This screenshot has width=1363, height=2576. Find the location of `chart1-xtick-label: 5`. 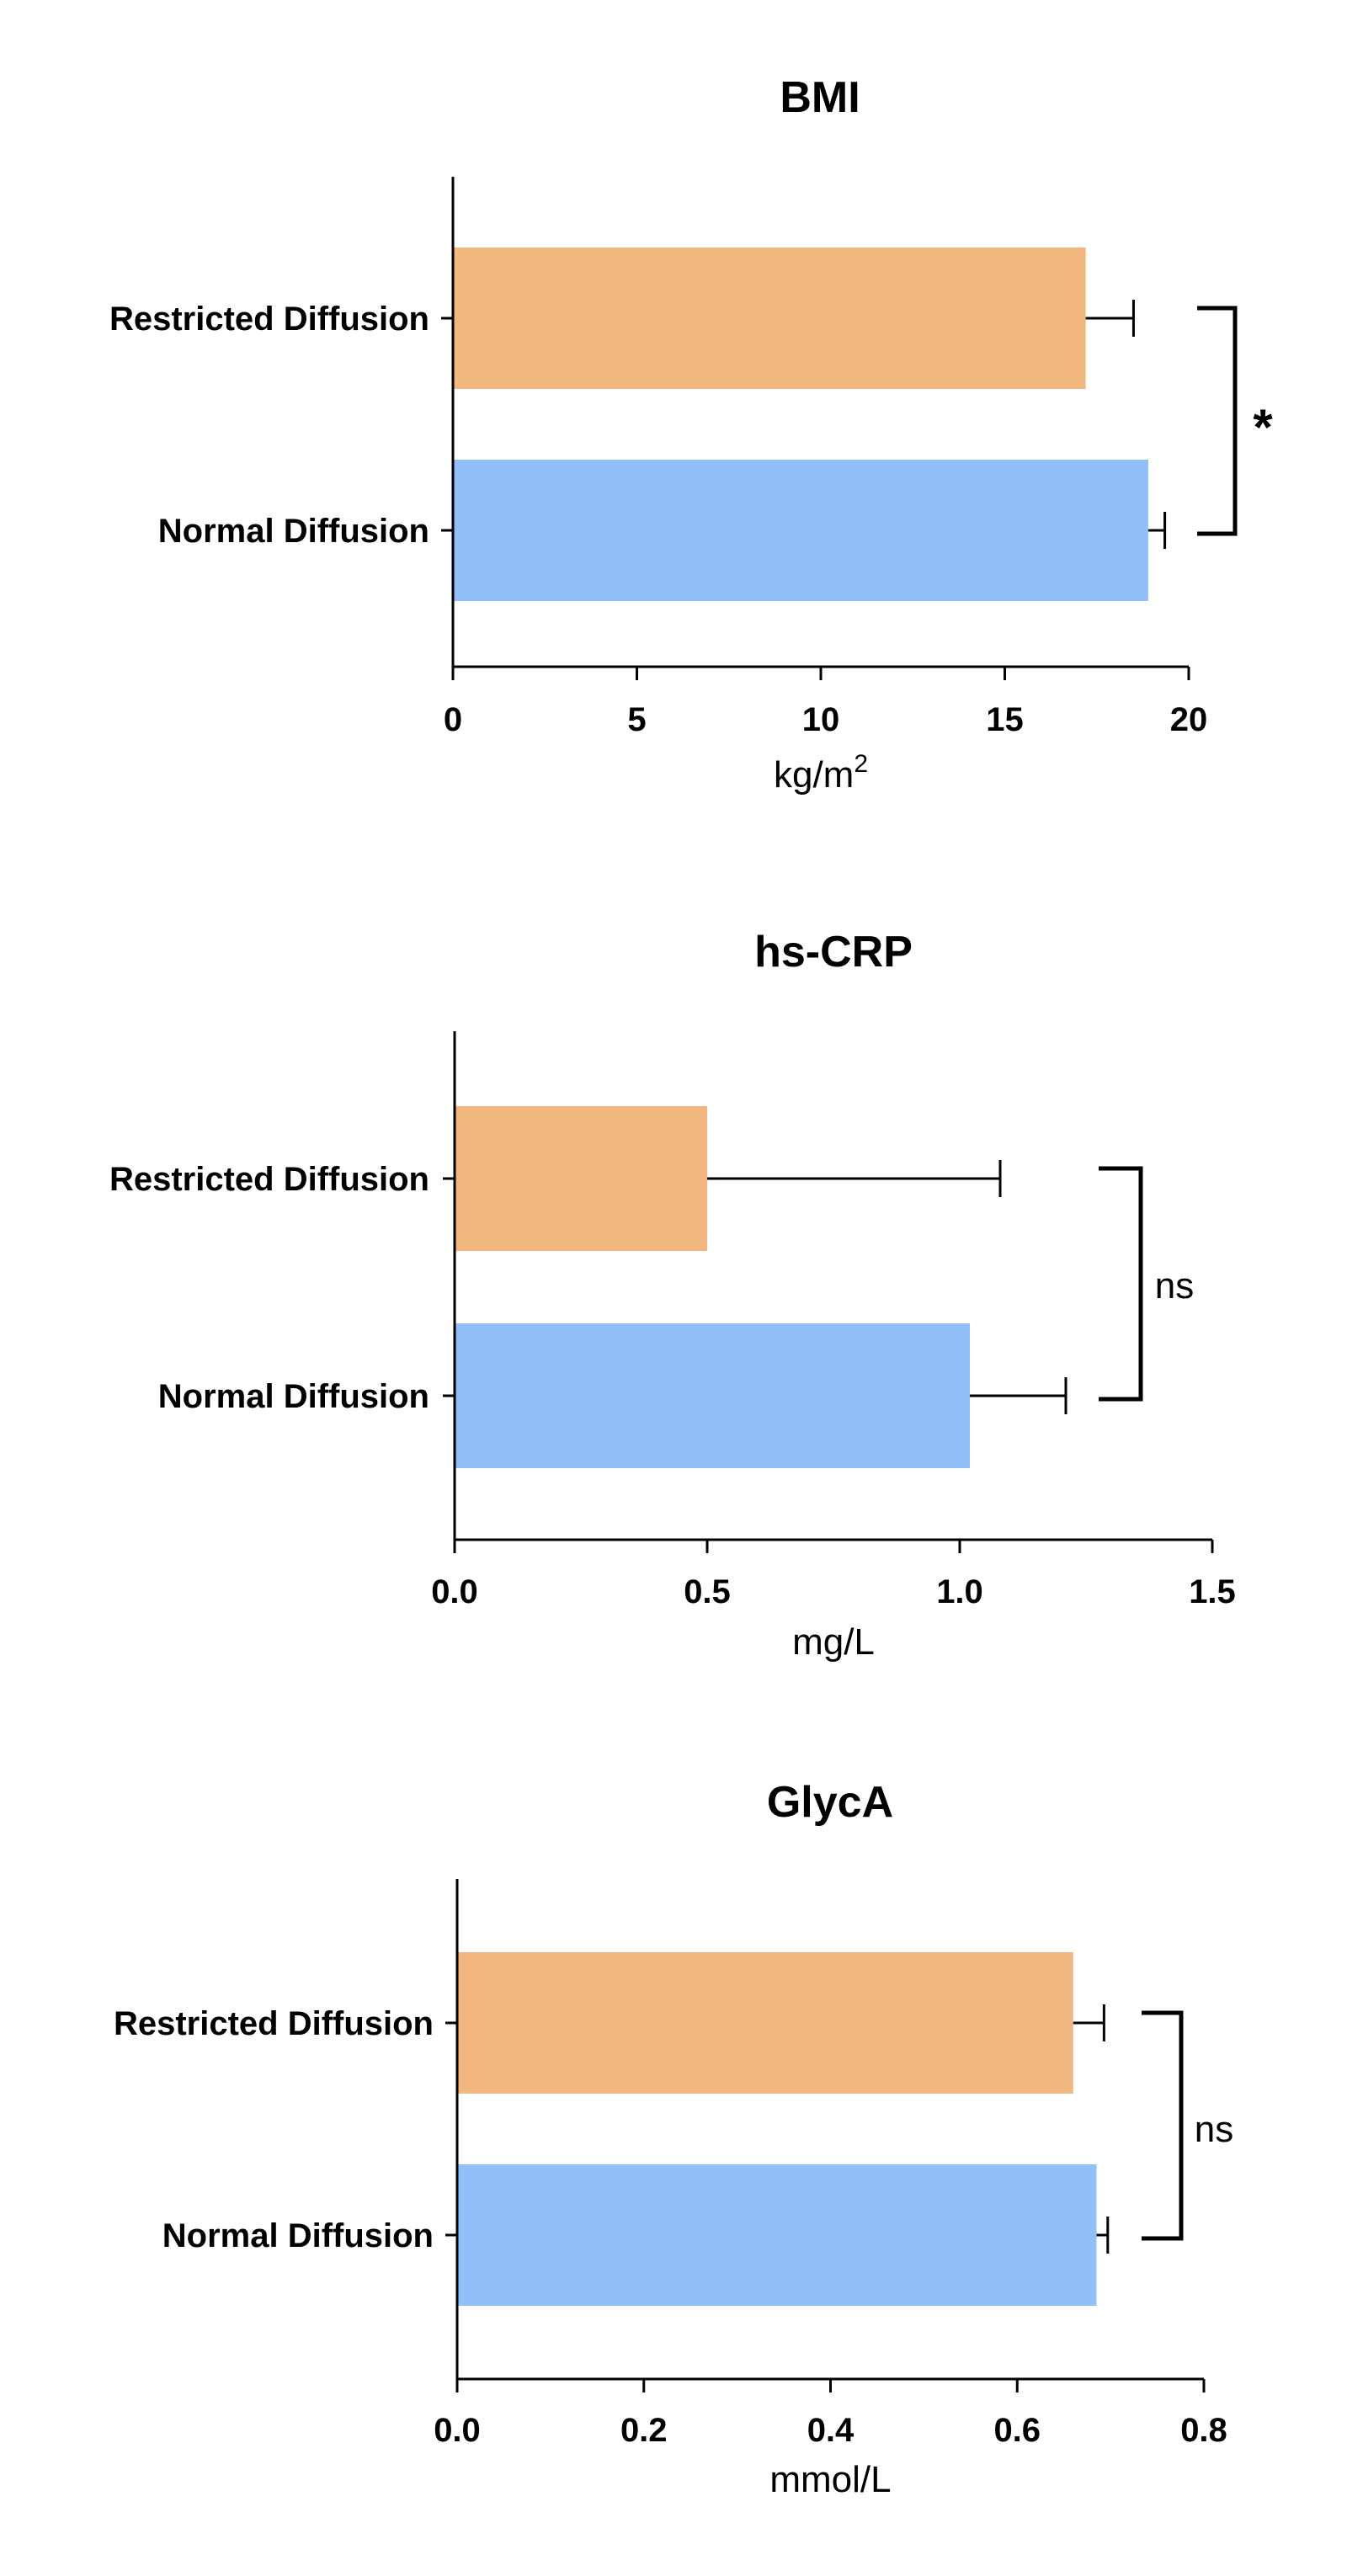

chart1-xtick-label: 5 is located at coordinates (636, 720).